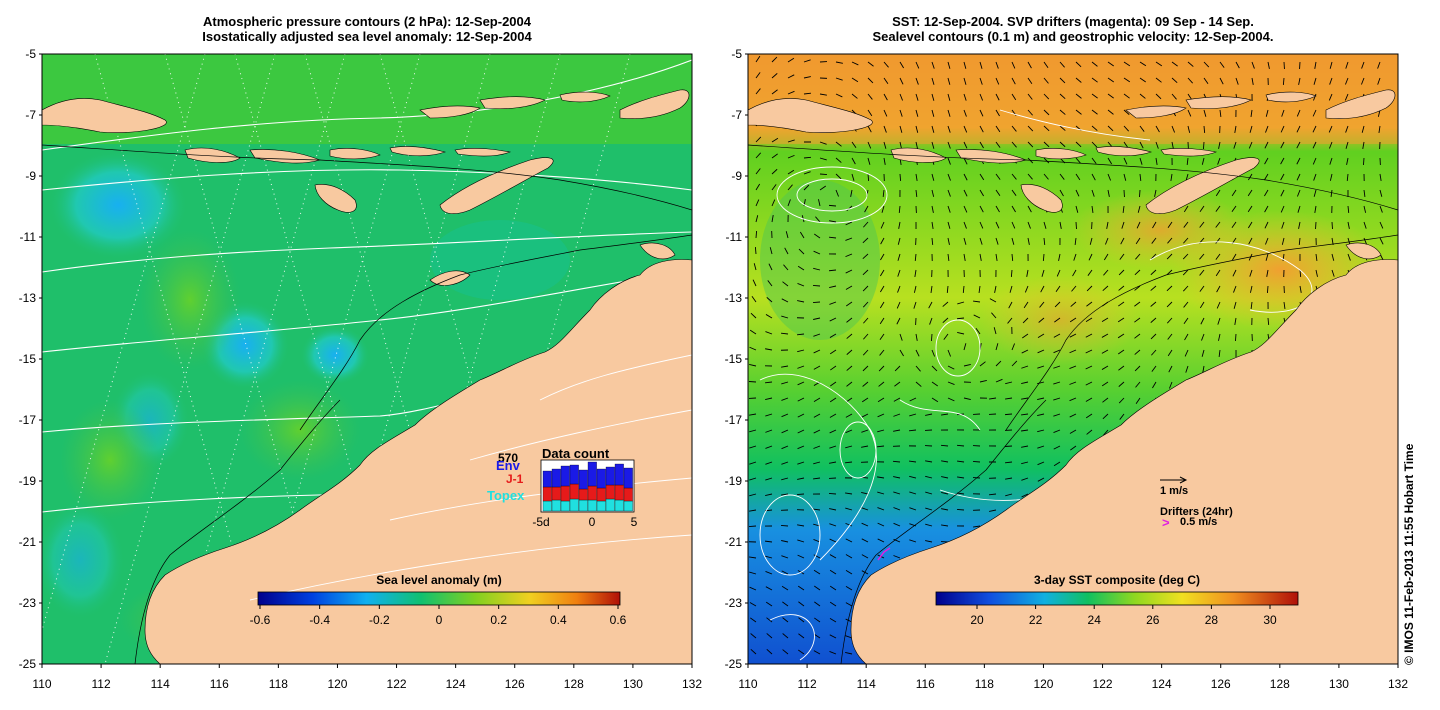  What do you see at coordinates (807, 684) in the screenshot?
I see `right-lon-tick: 112` at bounding box center [807, 684].